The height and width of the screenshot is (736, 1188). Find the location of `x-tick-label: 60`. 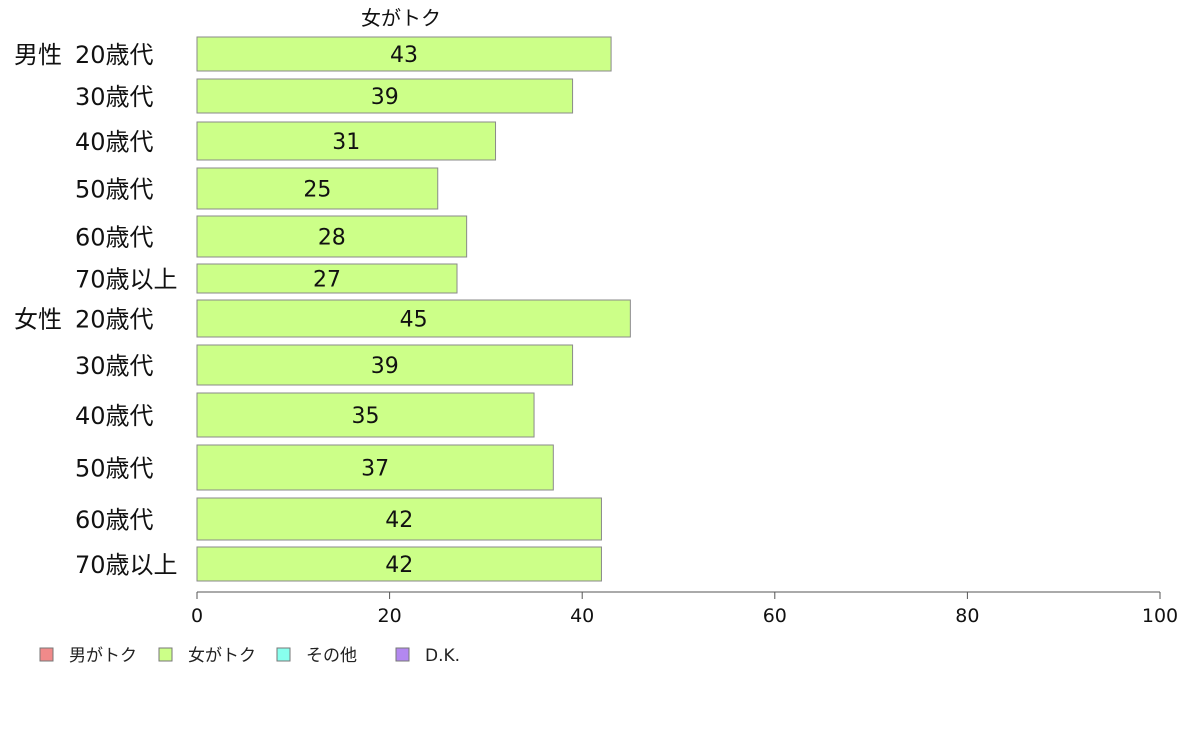

x-tick-label: 60 is located at coordinates (775, 616).